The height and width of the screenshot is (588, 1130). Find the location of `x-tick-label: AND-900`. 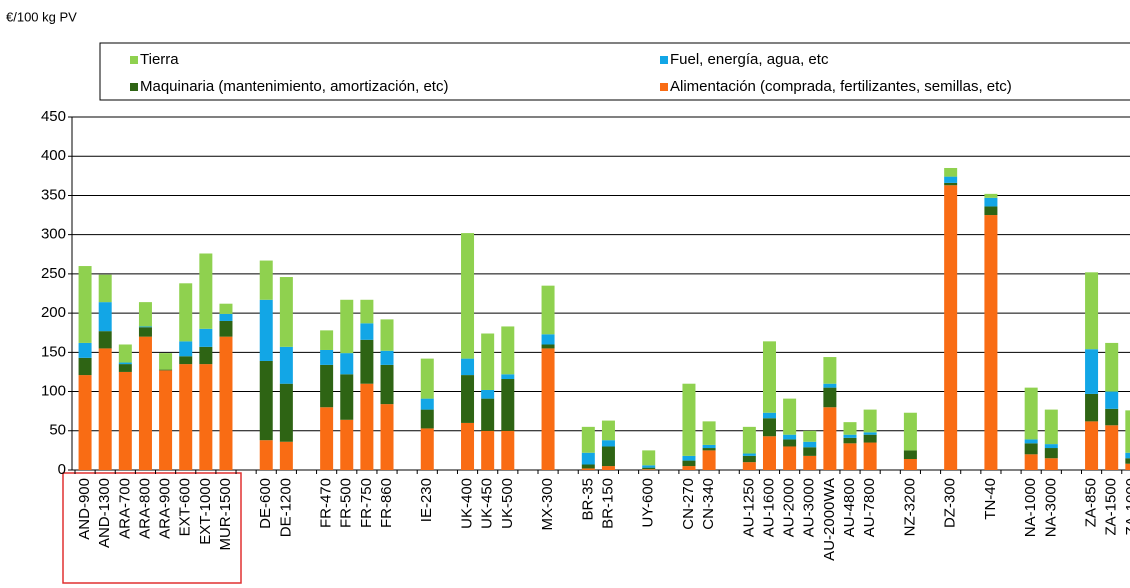

x-tick-label: AND-900 is located at coordinates (84, 509).